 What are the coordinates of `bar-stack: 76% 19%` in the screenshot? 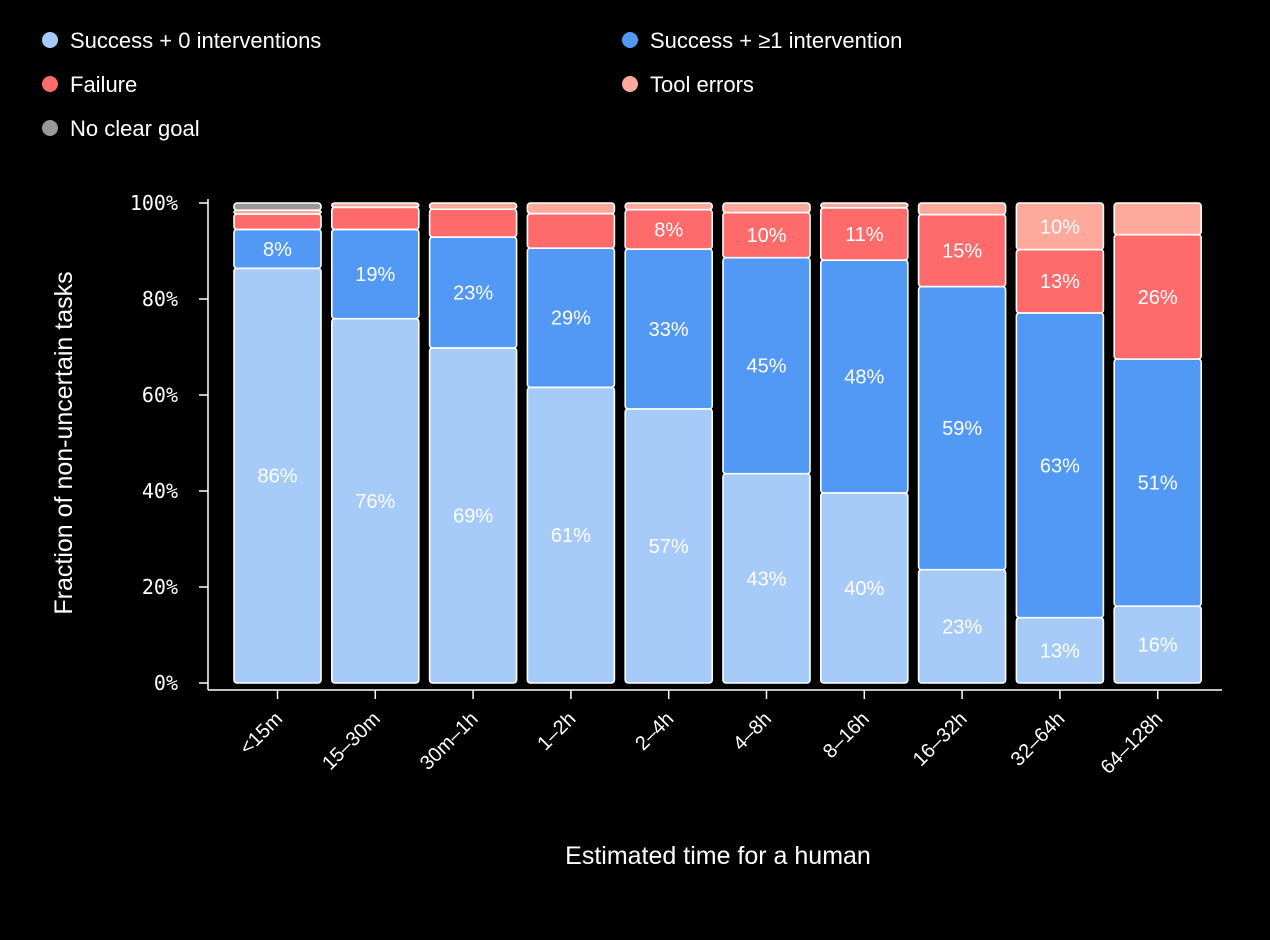 It's located at (375, 443).